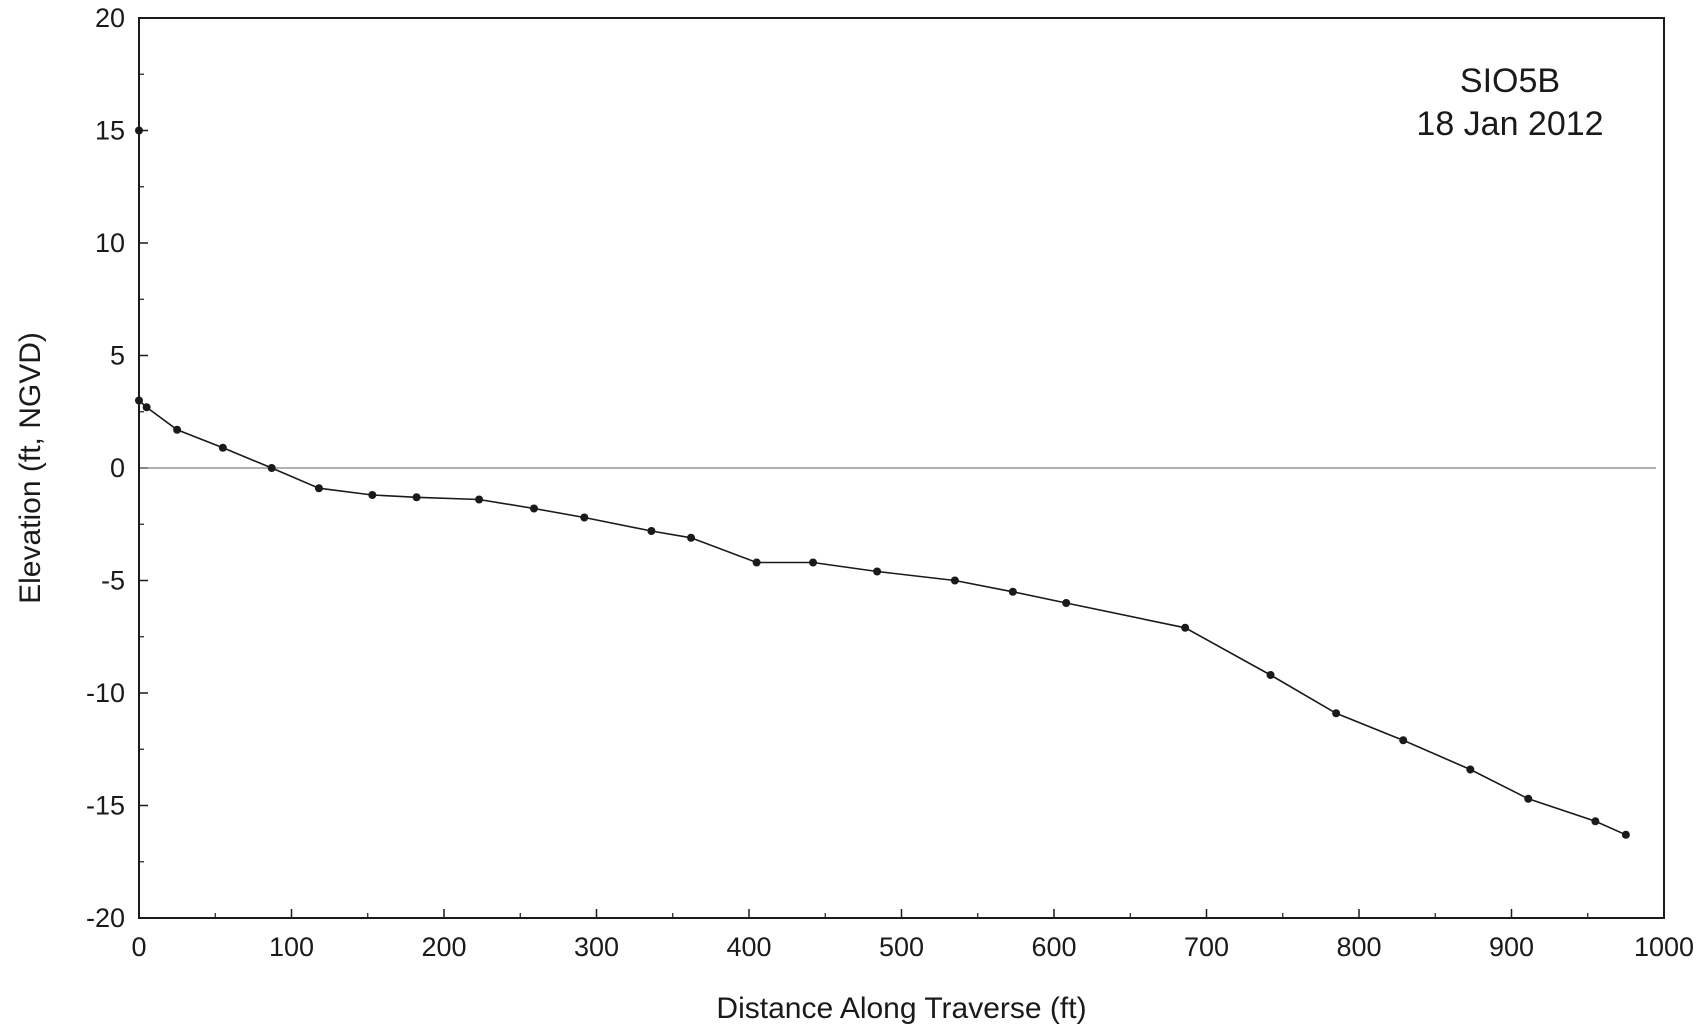 This screenshot has height=1036, width=1698. I want to click on x-tick-label: 700, so click(1206, 947).